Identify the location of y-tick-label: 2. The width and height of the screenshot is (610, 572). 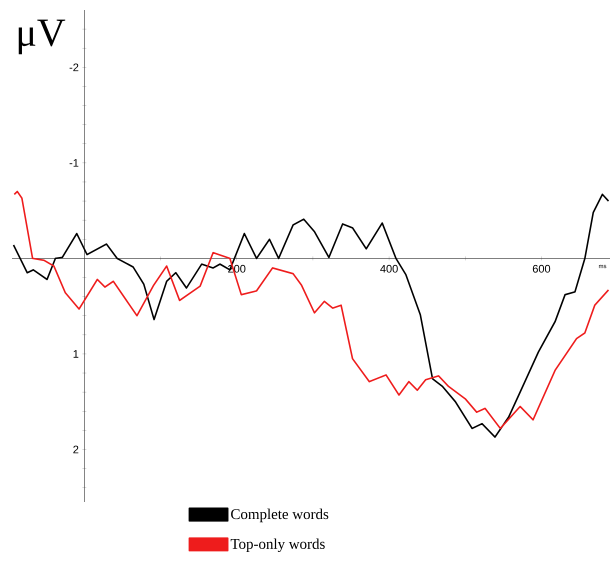
(75, 450).